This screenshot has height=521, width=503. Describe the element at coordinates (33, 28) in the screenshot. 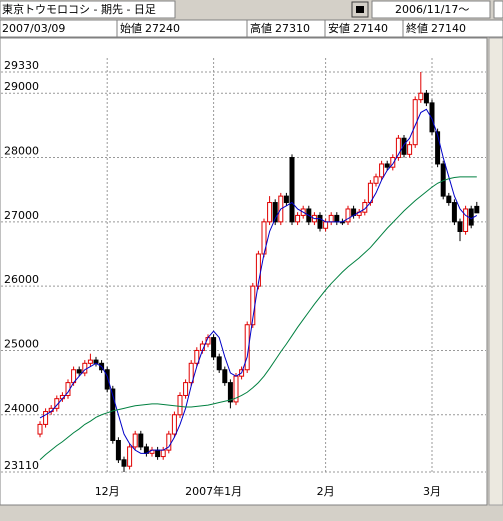

I see `info-date: 2007/03/09` at that location.